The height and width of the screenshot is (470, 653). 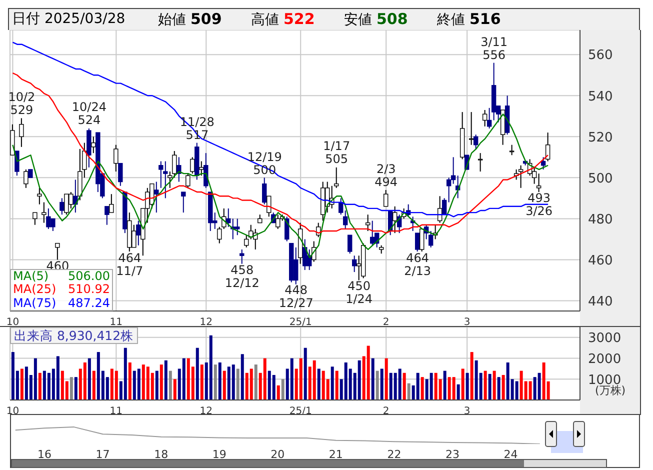 I want to click on y-tick-label: 520, so click(x=600, y=138).